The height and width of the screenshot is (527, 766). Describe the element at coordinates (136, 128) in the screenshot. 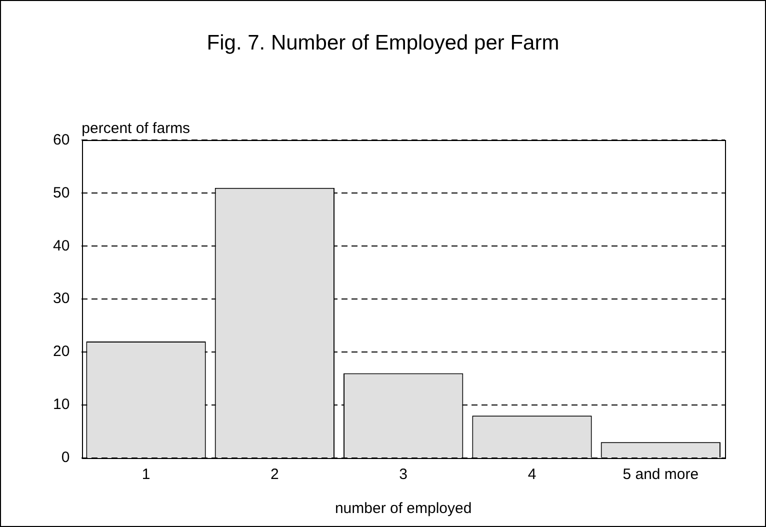

I see `y-axis-title: percent of farms` at that location.